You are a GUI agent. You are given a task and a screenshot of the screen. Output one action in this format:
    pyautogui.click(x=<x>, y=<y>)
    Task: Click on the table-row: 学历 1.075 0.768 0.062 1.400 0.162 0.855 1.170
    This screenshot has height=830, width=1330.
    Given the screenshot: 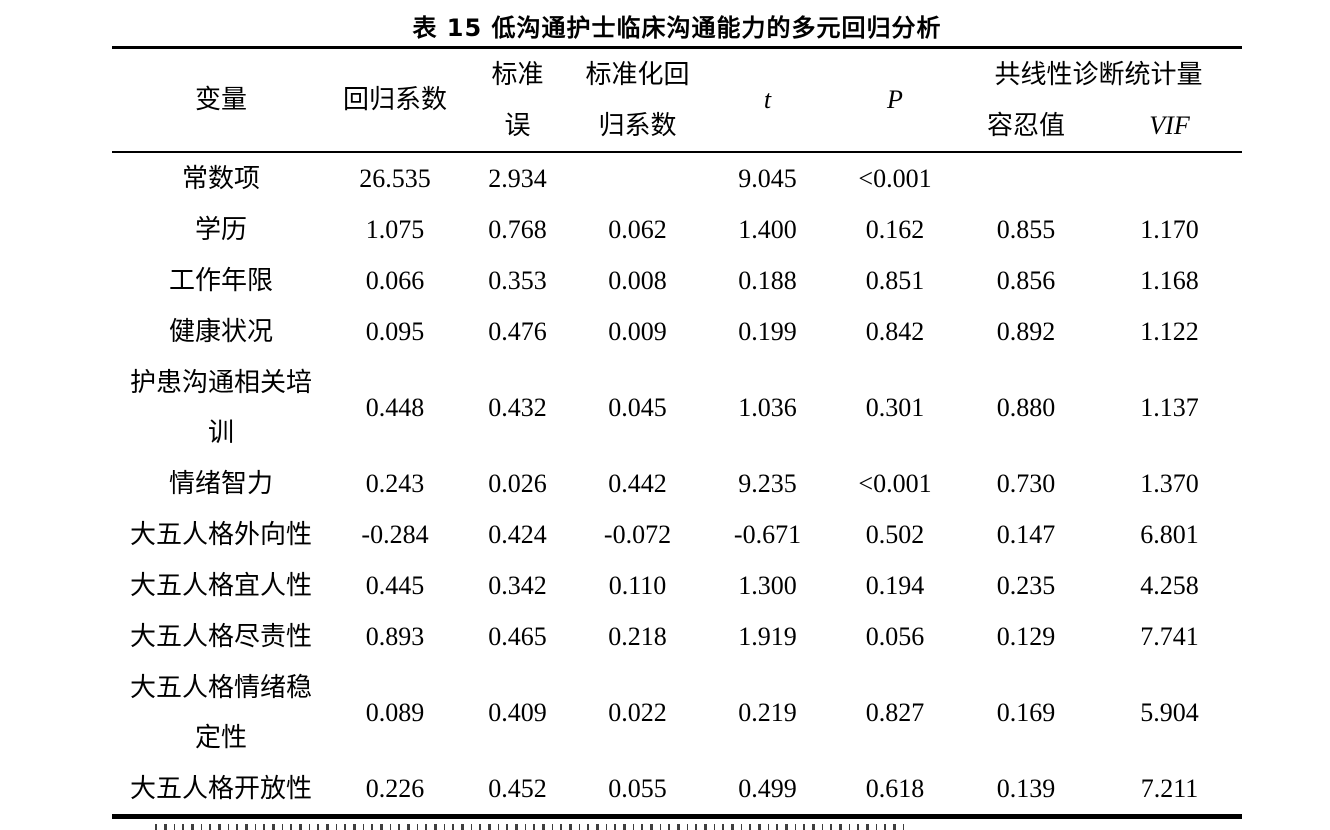 What is the action you would take?
    pyautogui.click(x=677, y=229)
    